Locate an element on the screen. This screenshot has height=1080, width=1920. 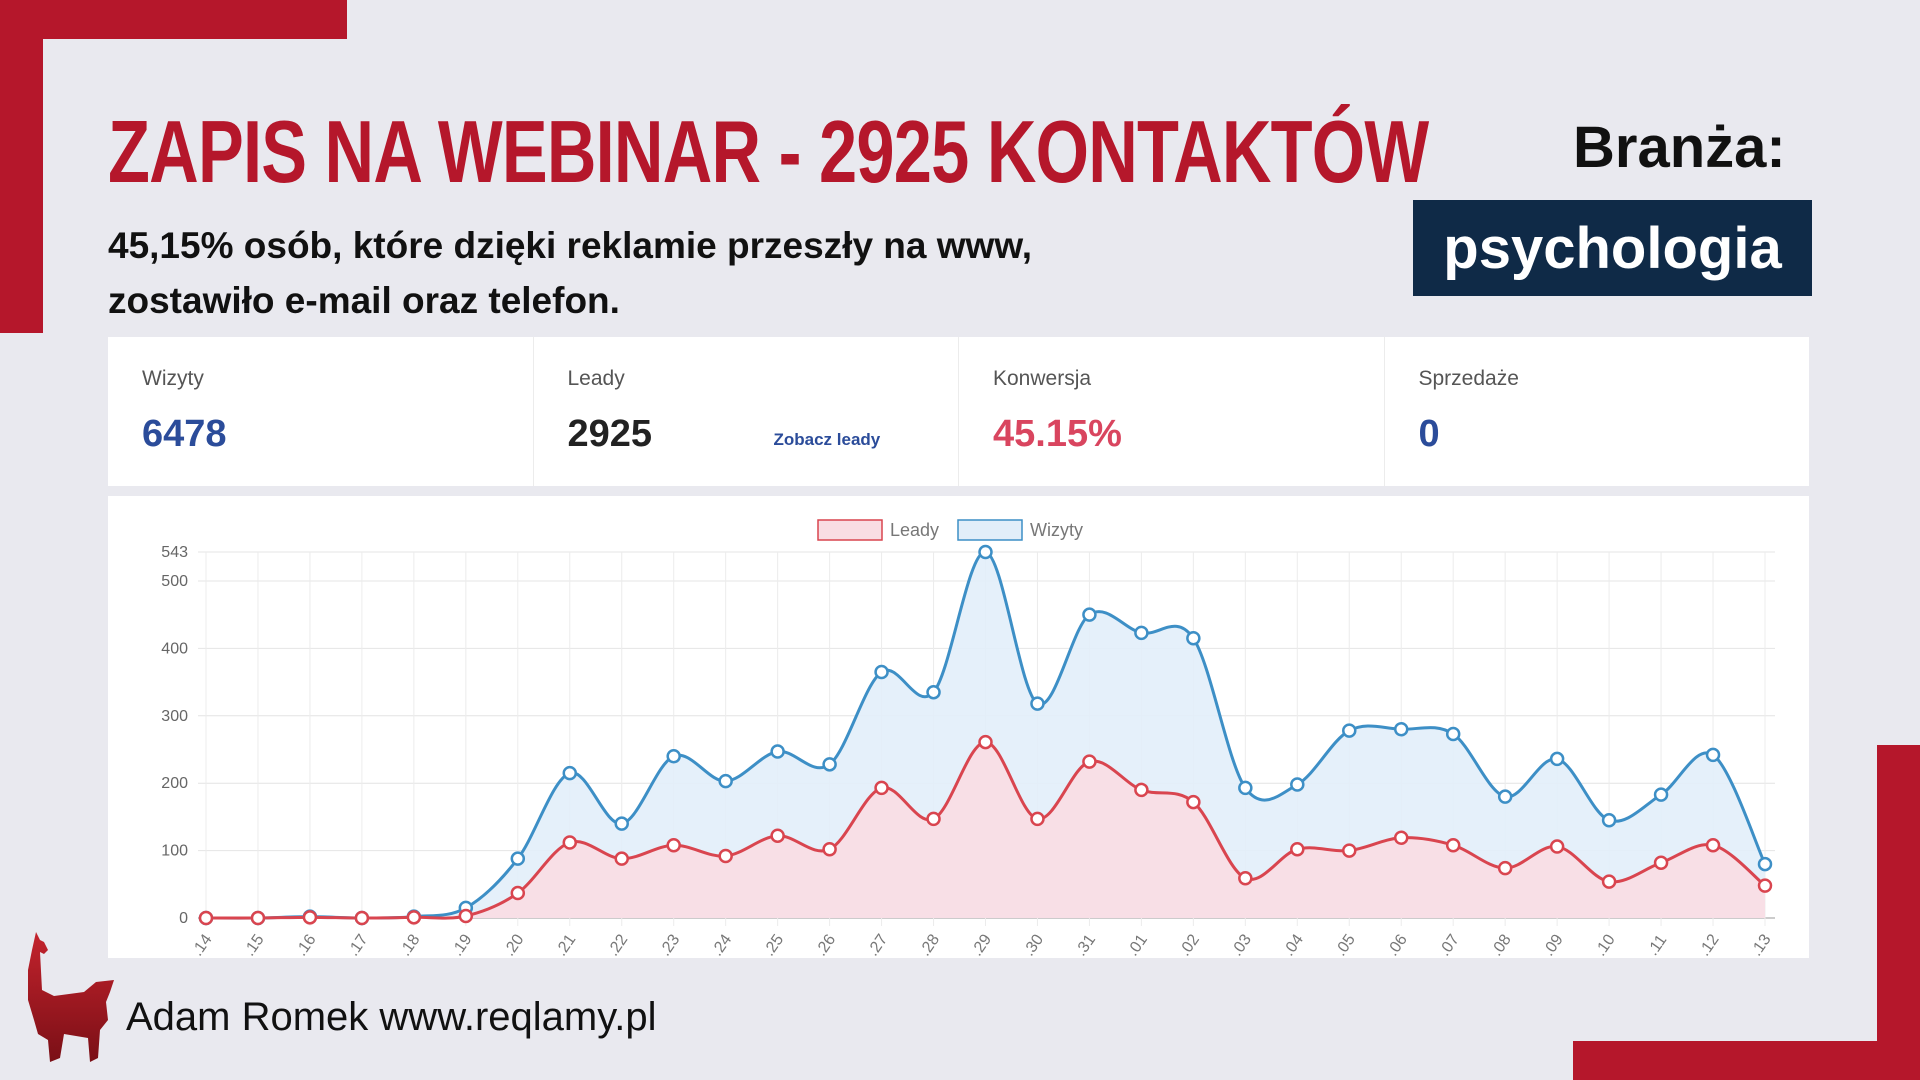
stat-label: Wizyty is located at coordinates (173, 378).